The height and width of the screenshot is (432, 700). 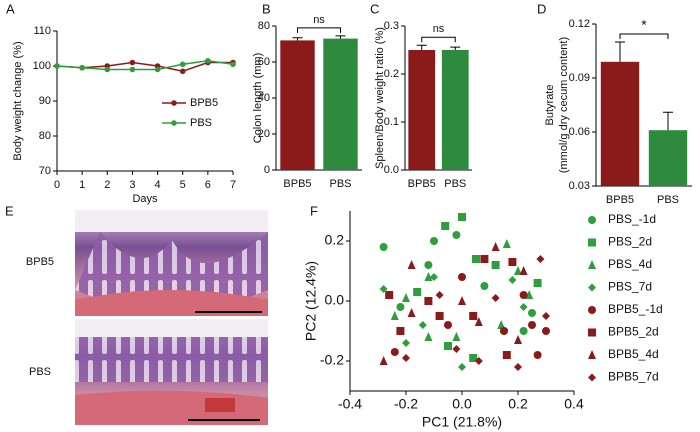 What do you see at coordinates (233, 185) in the screenshot?
I see `x-tick-label: 7` at bounding box center [233, 185].